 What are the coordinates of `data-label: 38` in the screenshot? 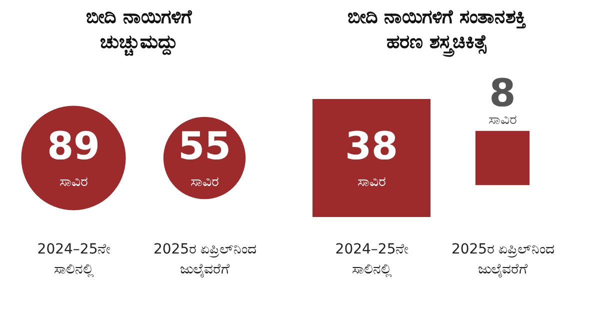 It's located at (371, 146).